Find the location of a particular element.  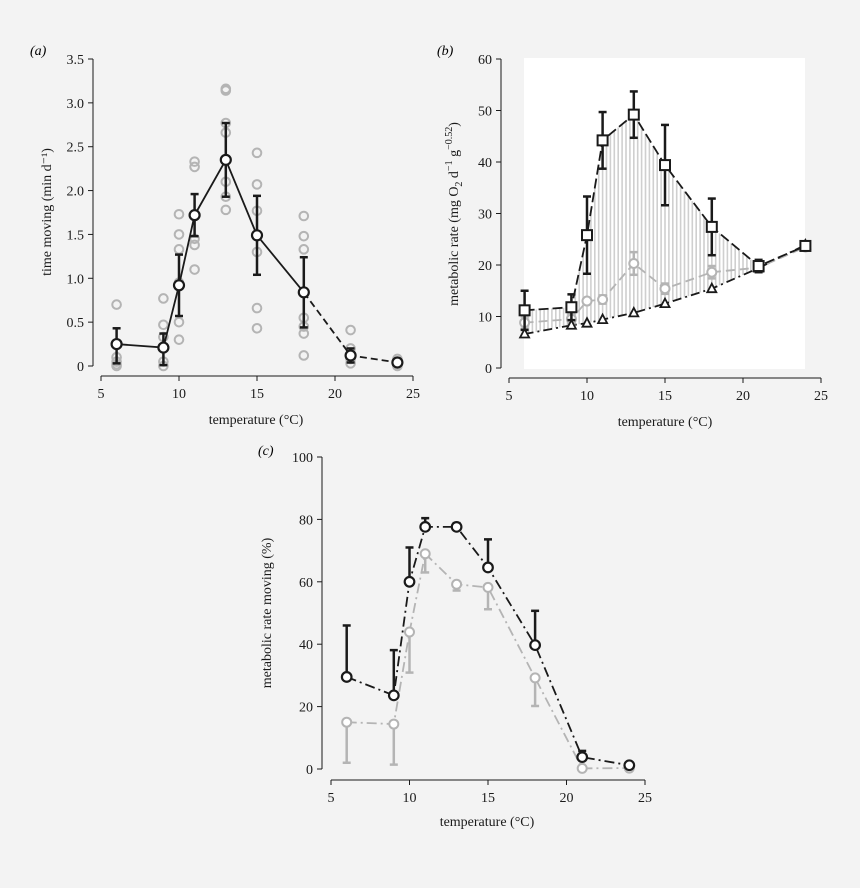

panel-b-x-tick-label: 15 is located at coordinates (665, 396).